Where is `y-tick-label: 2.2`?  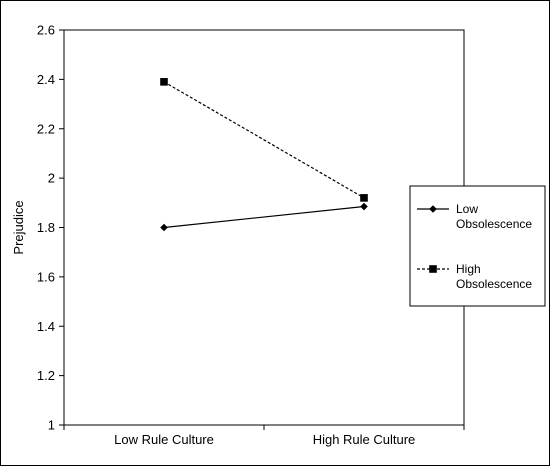
y-tick-label: 2.2 is located at coordinates (46, 128).